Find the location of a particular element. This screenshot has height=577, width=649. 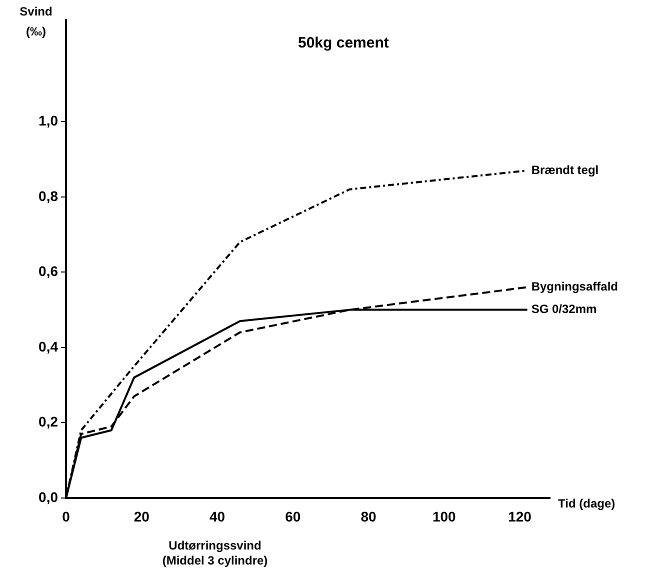

text: 50kg cement is located at coordinates (343, 43).